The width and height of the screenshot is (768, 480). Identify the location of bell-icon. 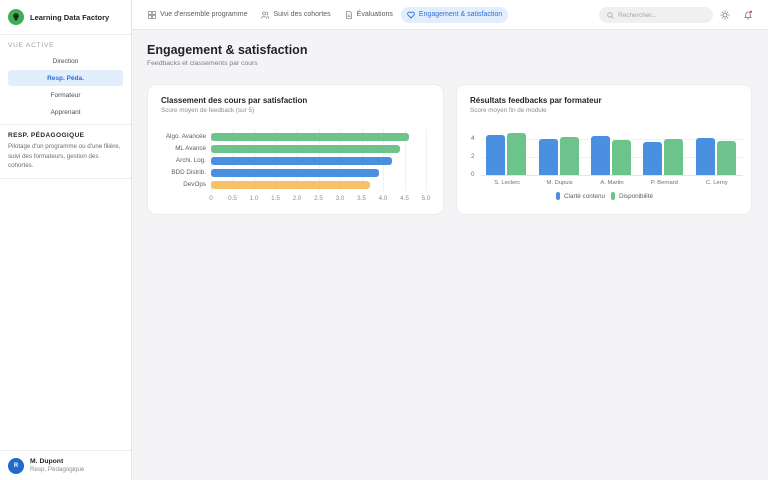
(748, 15).